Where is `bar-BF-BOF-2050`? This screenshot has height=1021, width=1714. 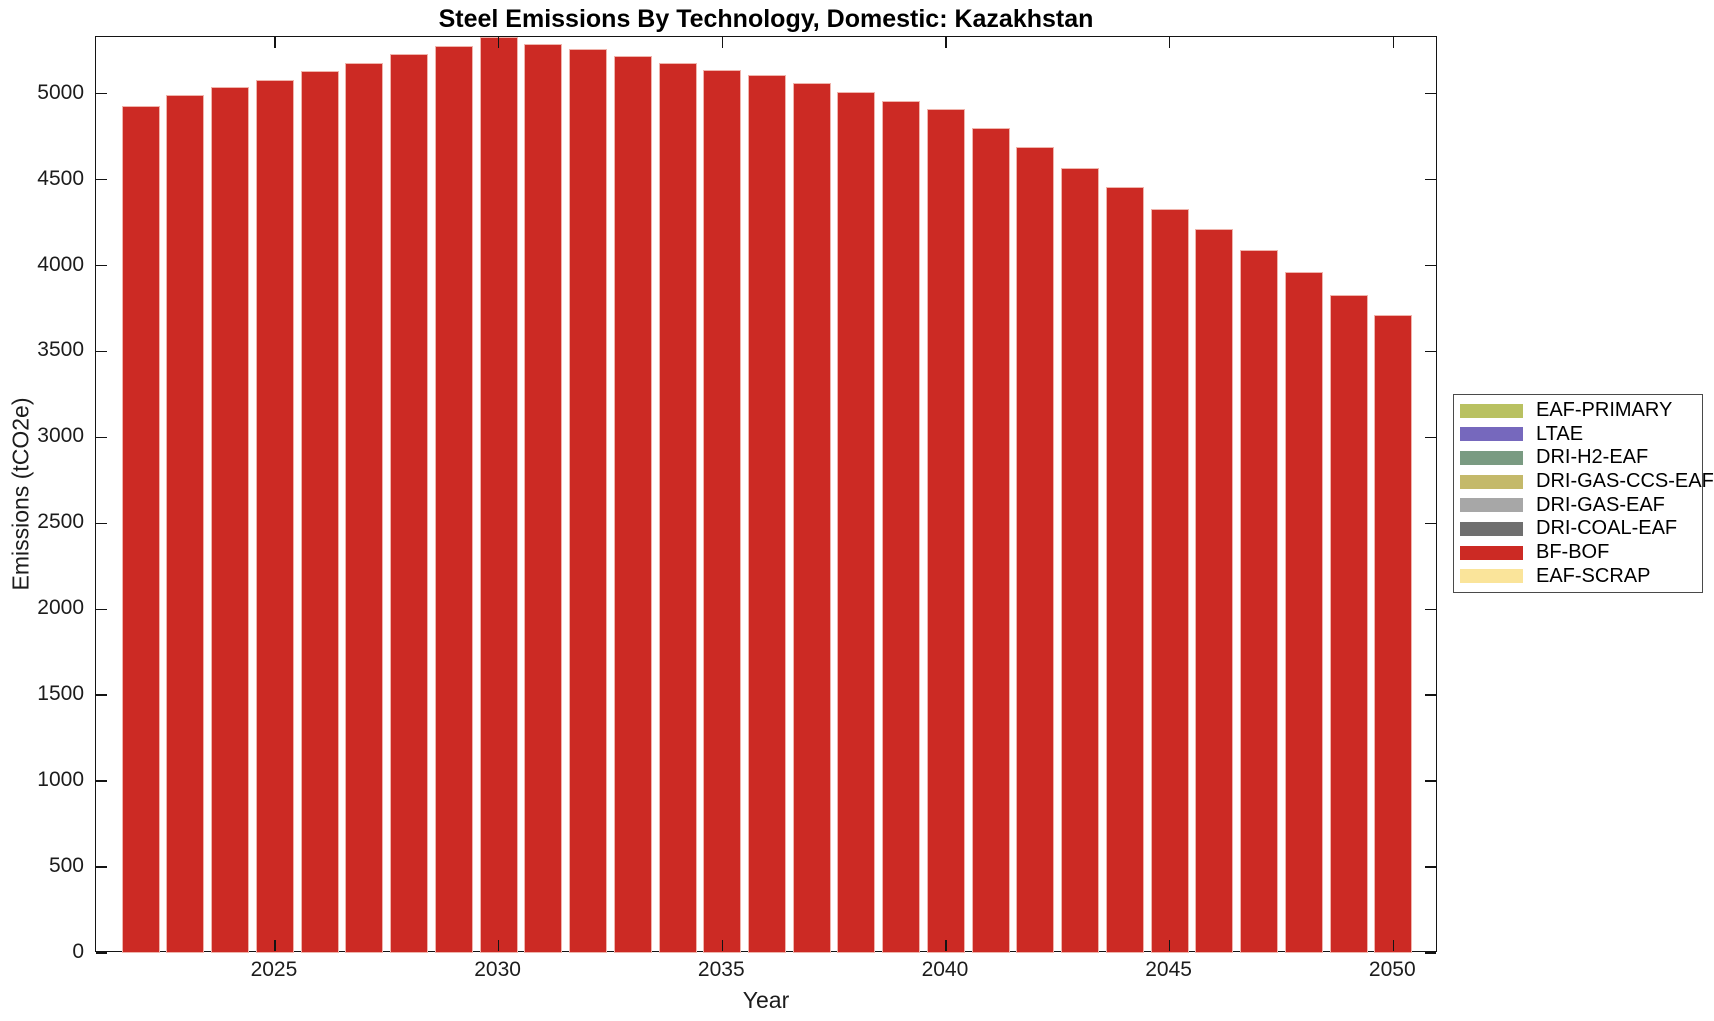 bar-BF-BOF-2050 is located at coordinates (1393, 634).